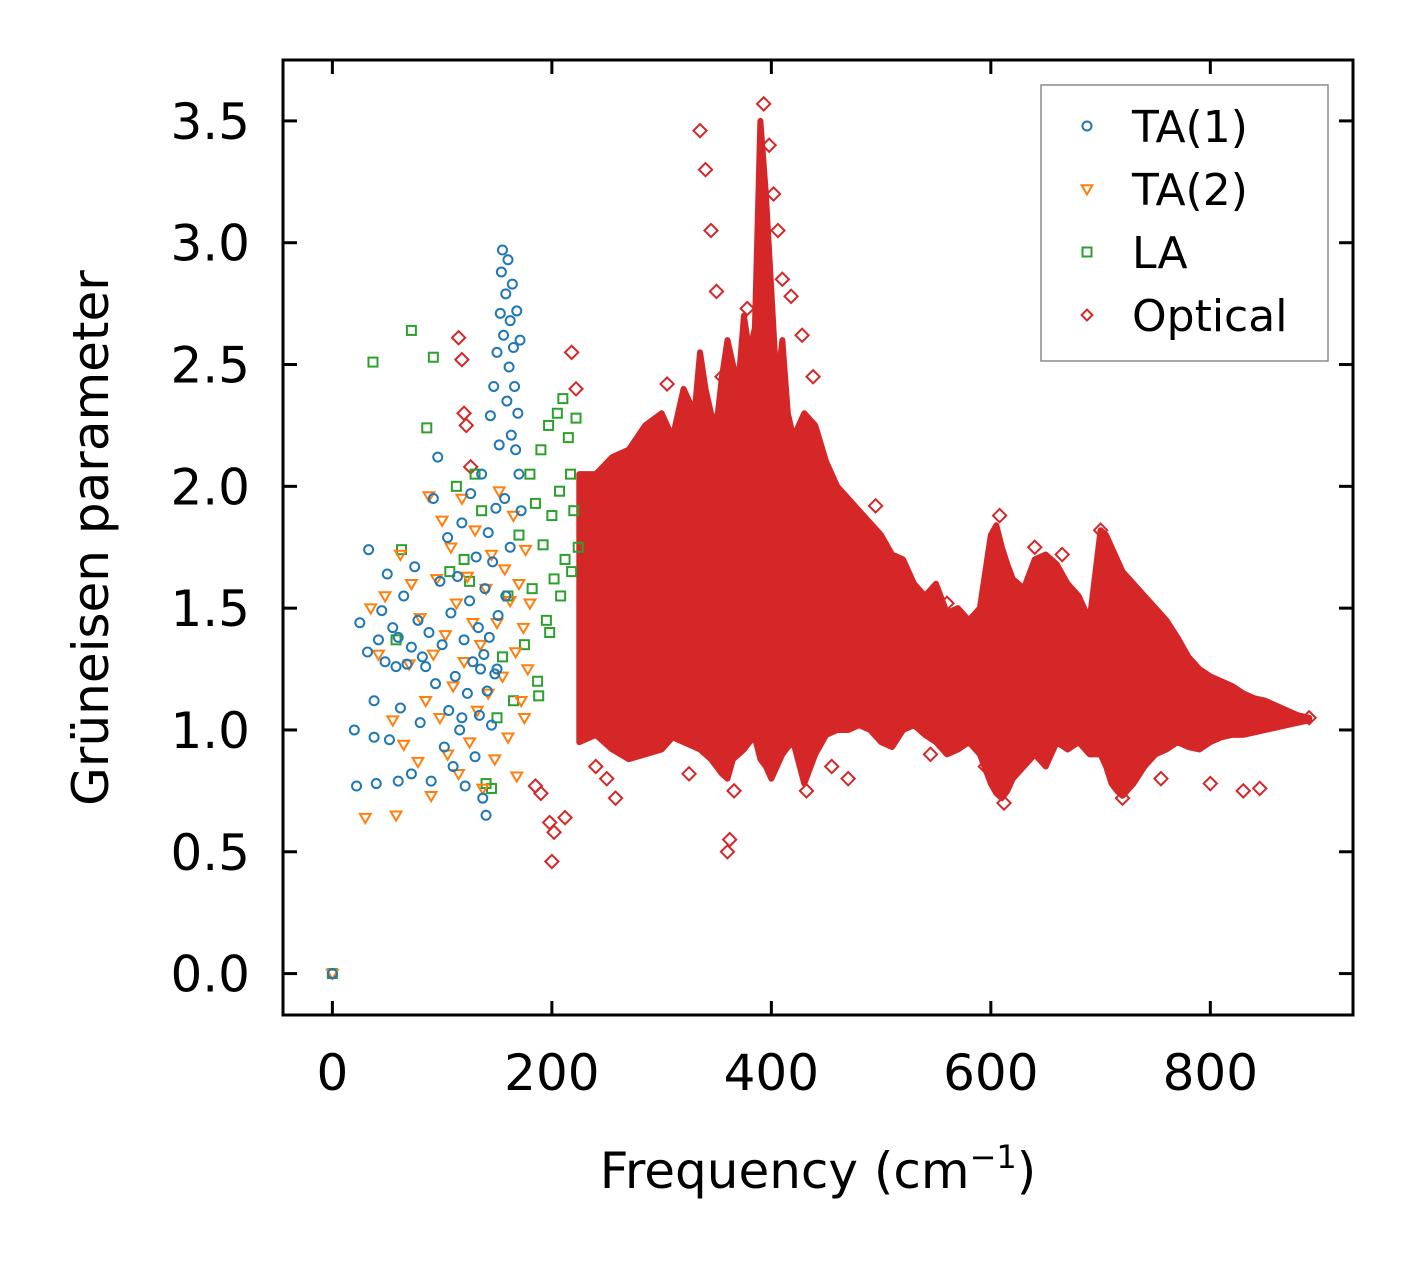  Describe the element at coordinates (210, 731) in the screenshot. I see `y-tick-label: 1.0` at that location.